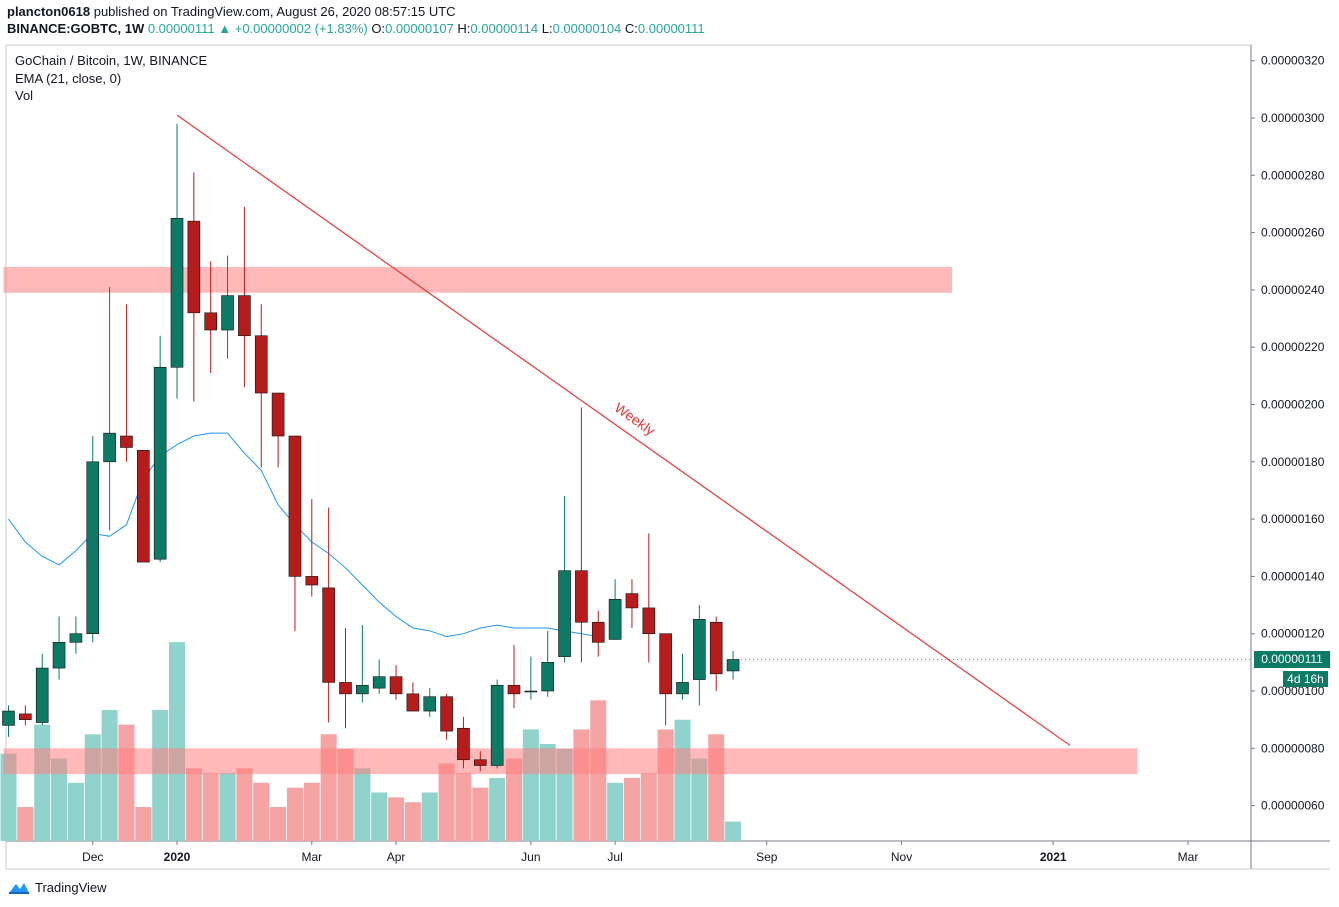 The width and height of the screenshot is (1339, 907). I want to click on y-tick-label: 0.00000240, so click(1293, 290).